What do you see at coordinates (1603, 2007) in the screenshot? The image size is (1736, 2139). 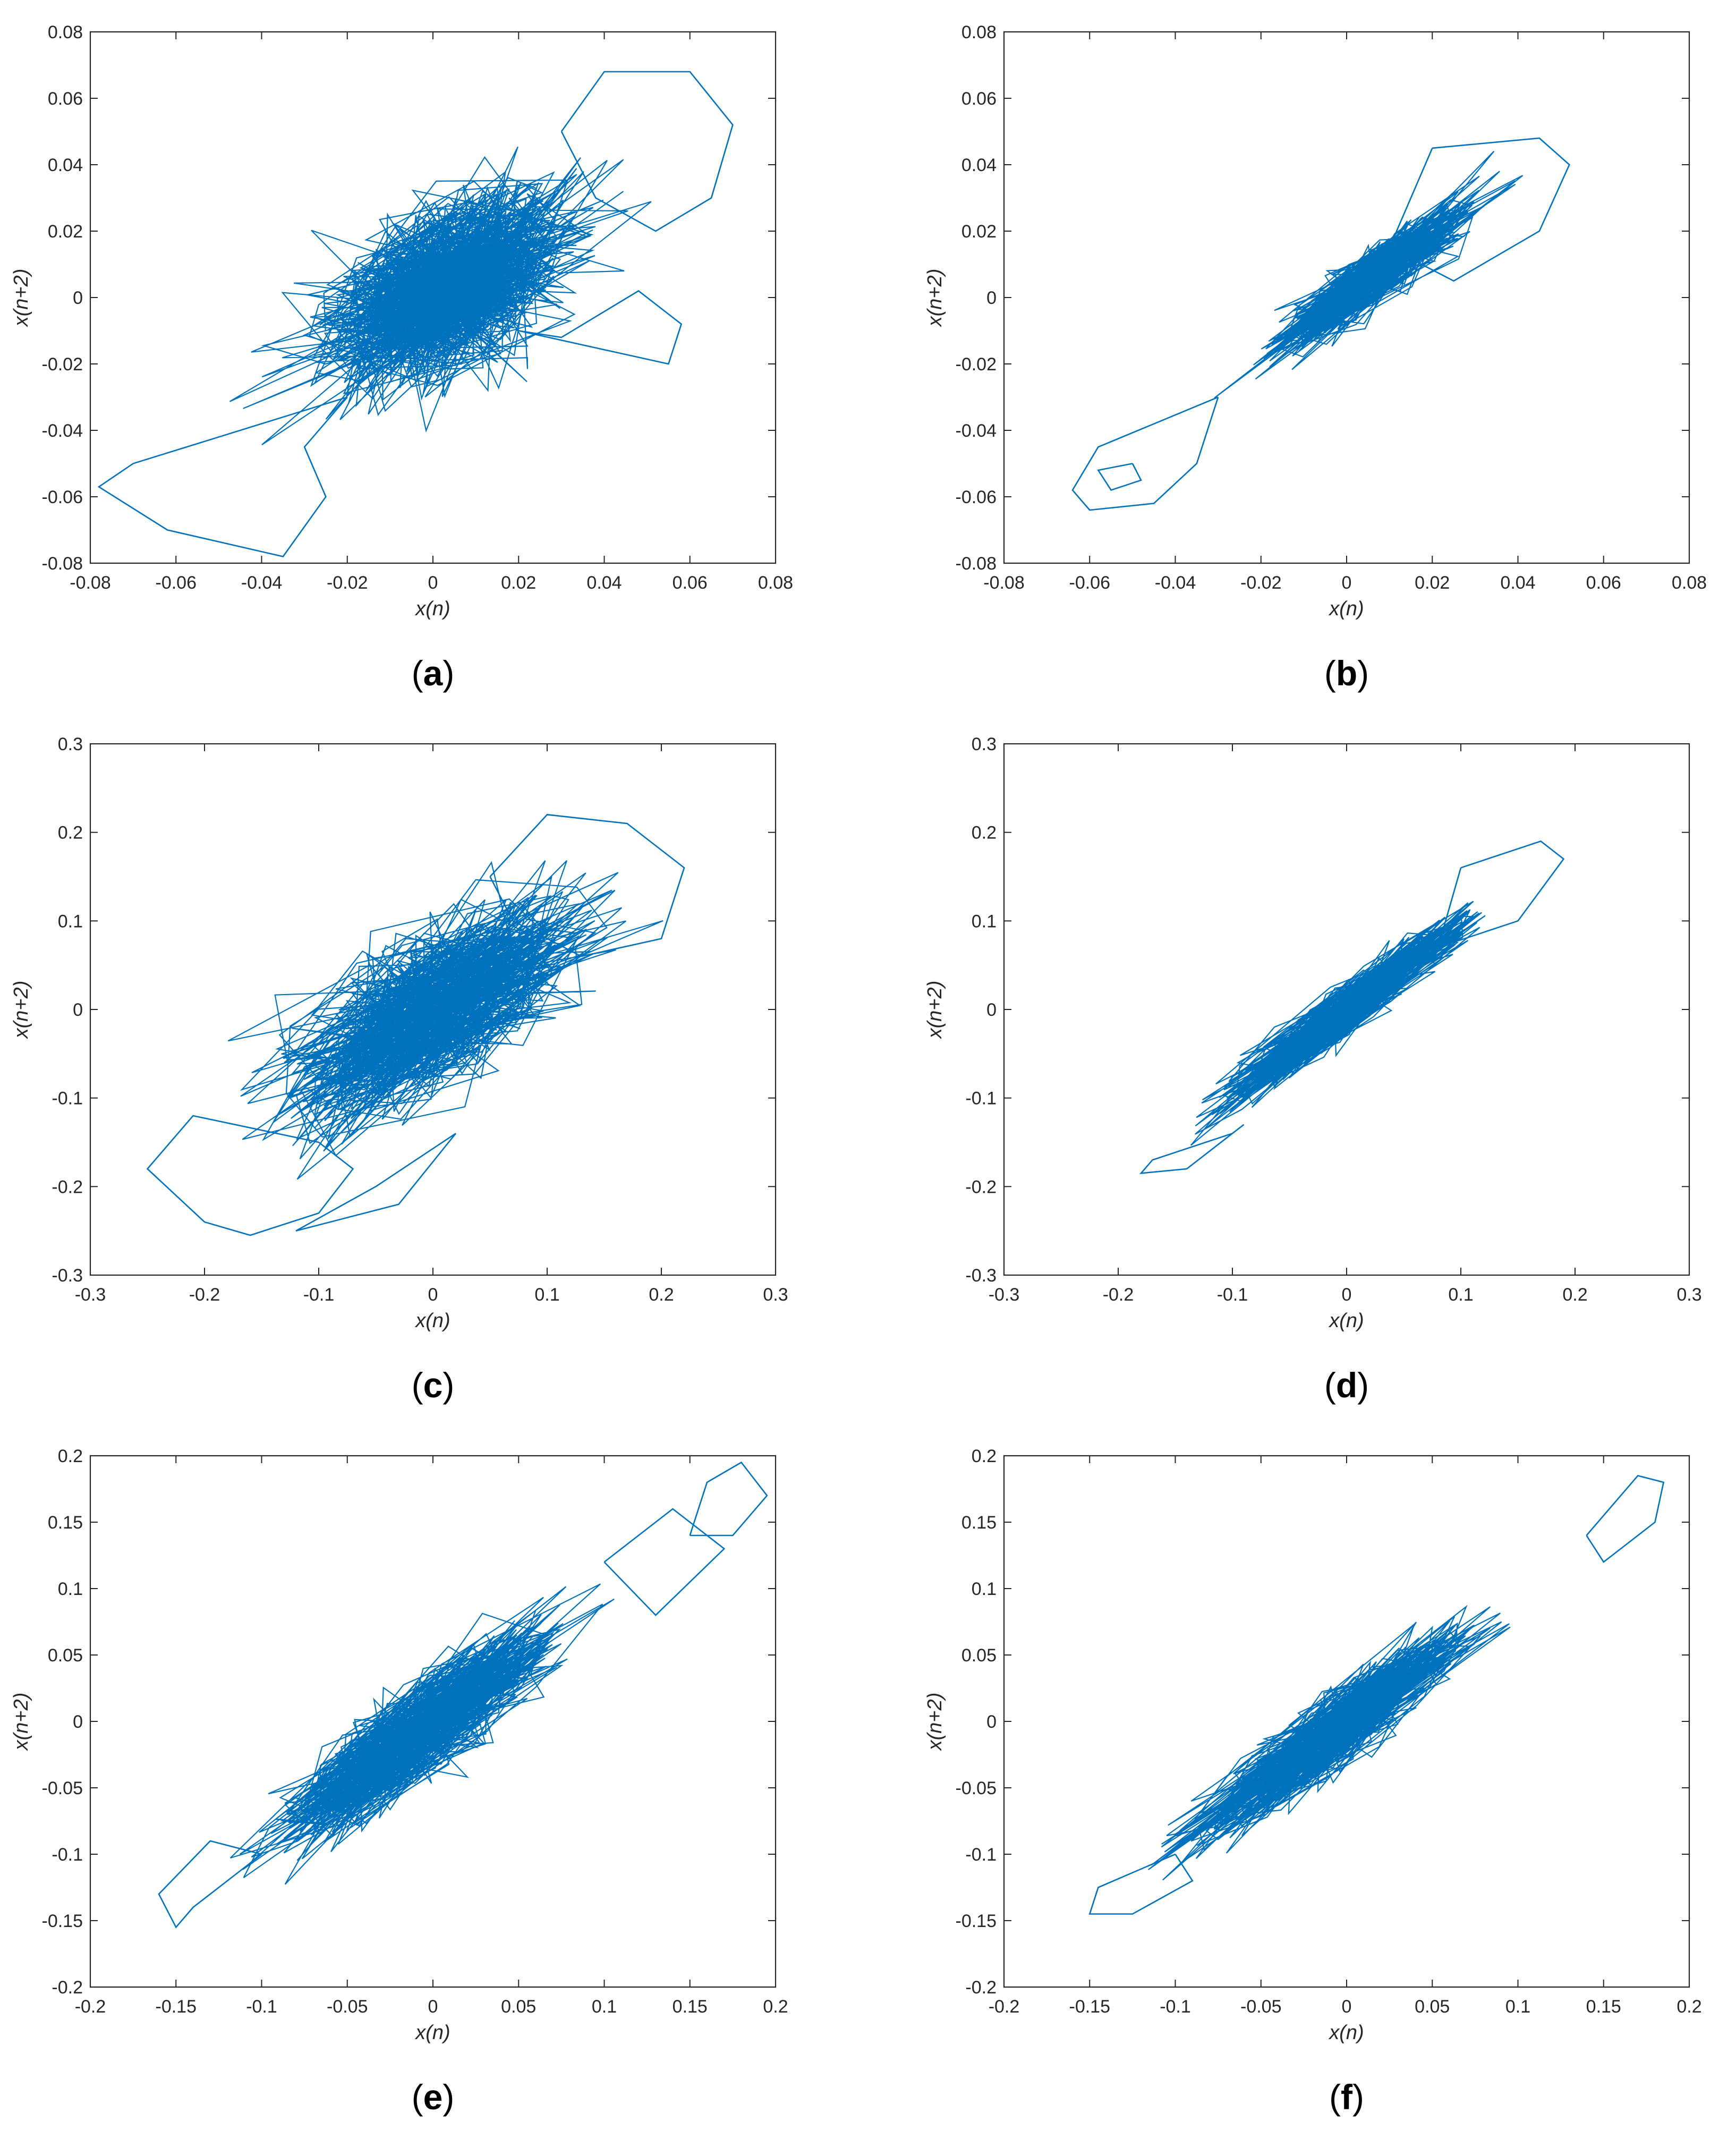 I see `x-tick-label-f-7: 0.15` at bounding box center [1603, 2007].